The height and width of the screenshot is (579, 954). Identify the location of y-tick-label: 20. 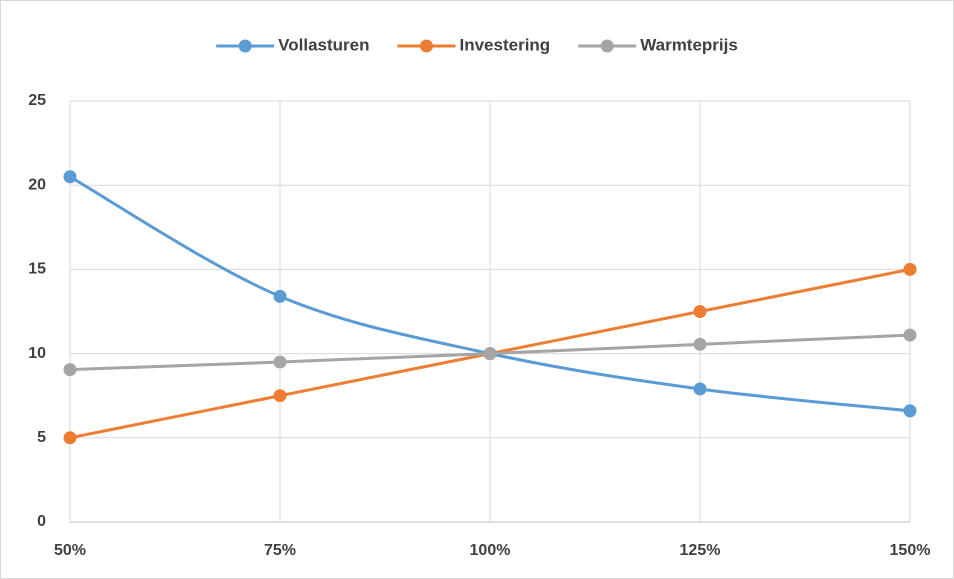
(37, 184).